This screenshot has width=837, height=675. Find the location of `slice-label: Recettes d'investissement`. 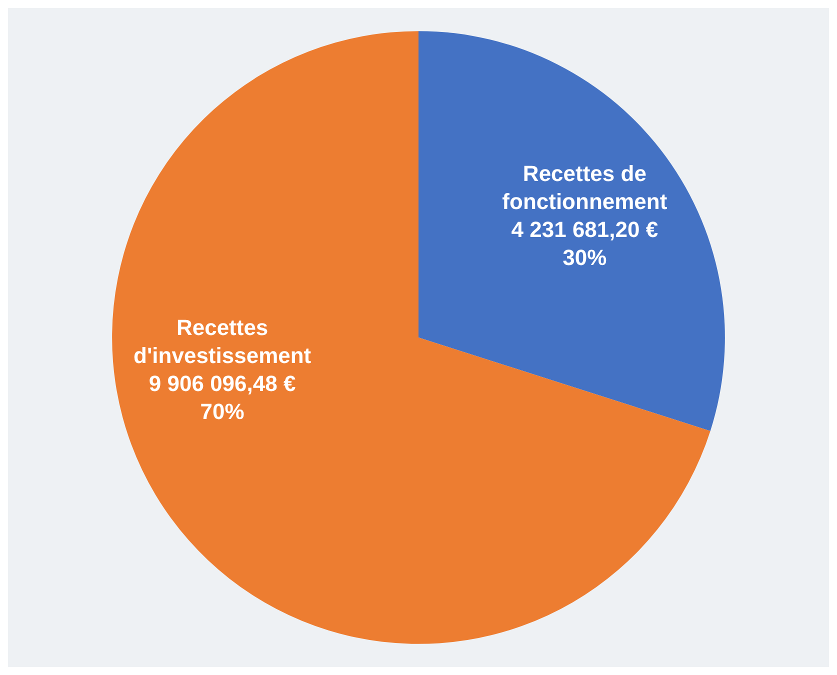

slice-label: Recettes d'investissement is located at coordinates (222, 341).